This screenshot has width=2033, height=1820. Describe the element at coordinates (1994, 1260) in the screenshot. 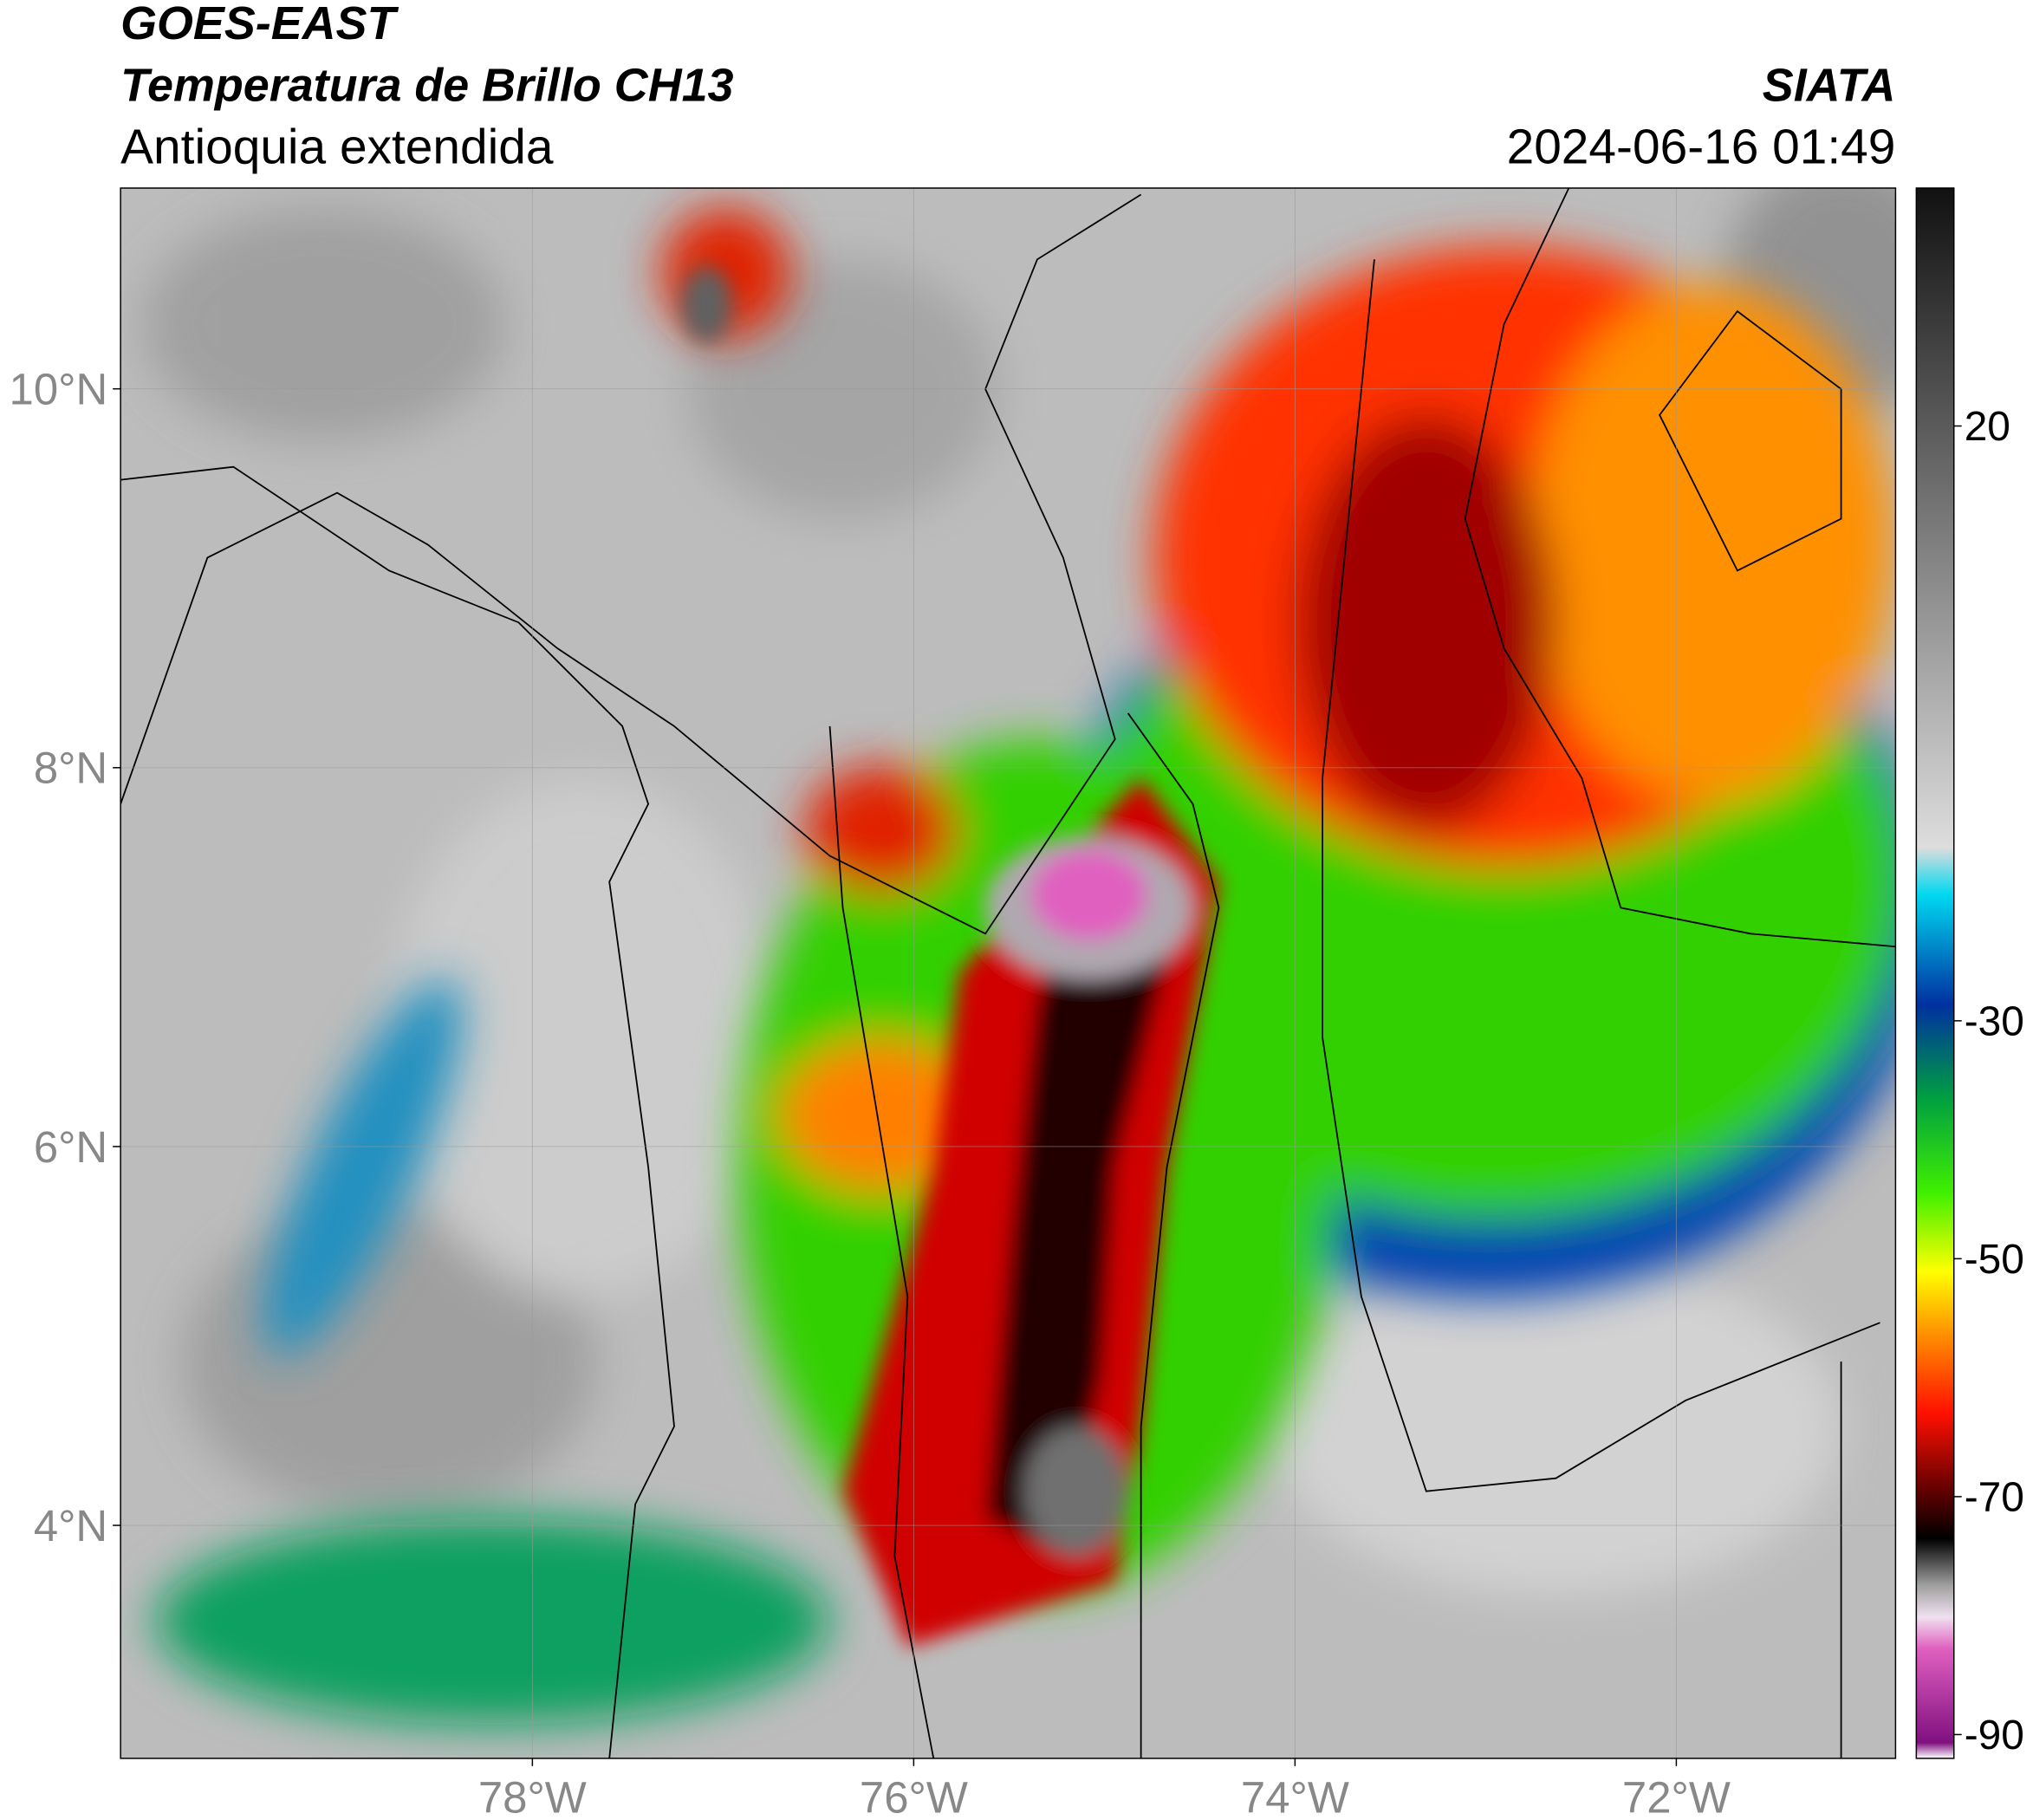

I see `colorbar-tick-label: -50` at that location.